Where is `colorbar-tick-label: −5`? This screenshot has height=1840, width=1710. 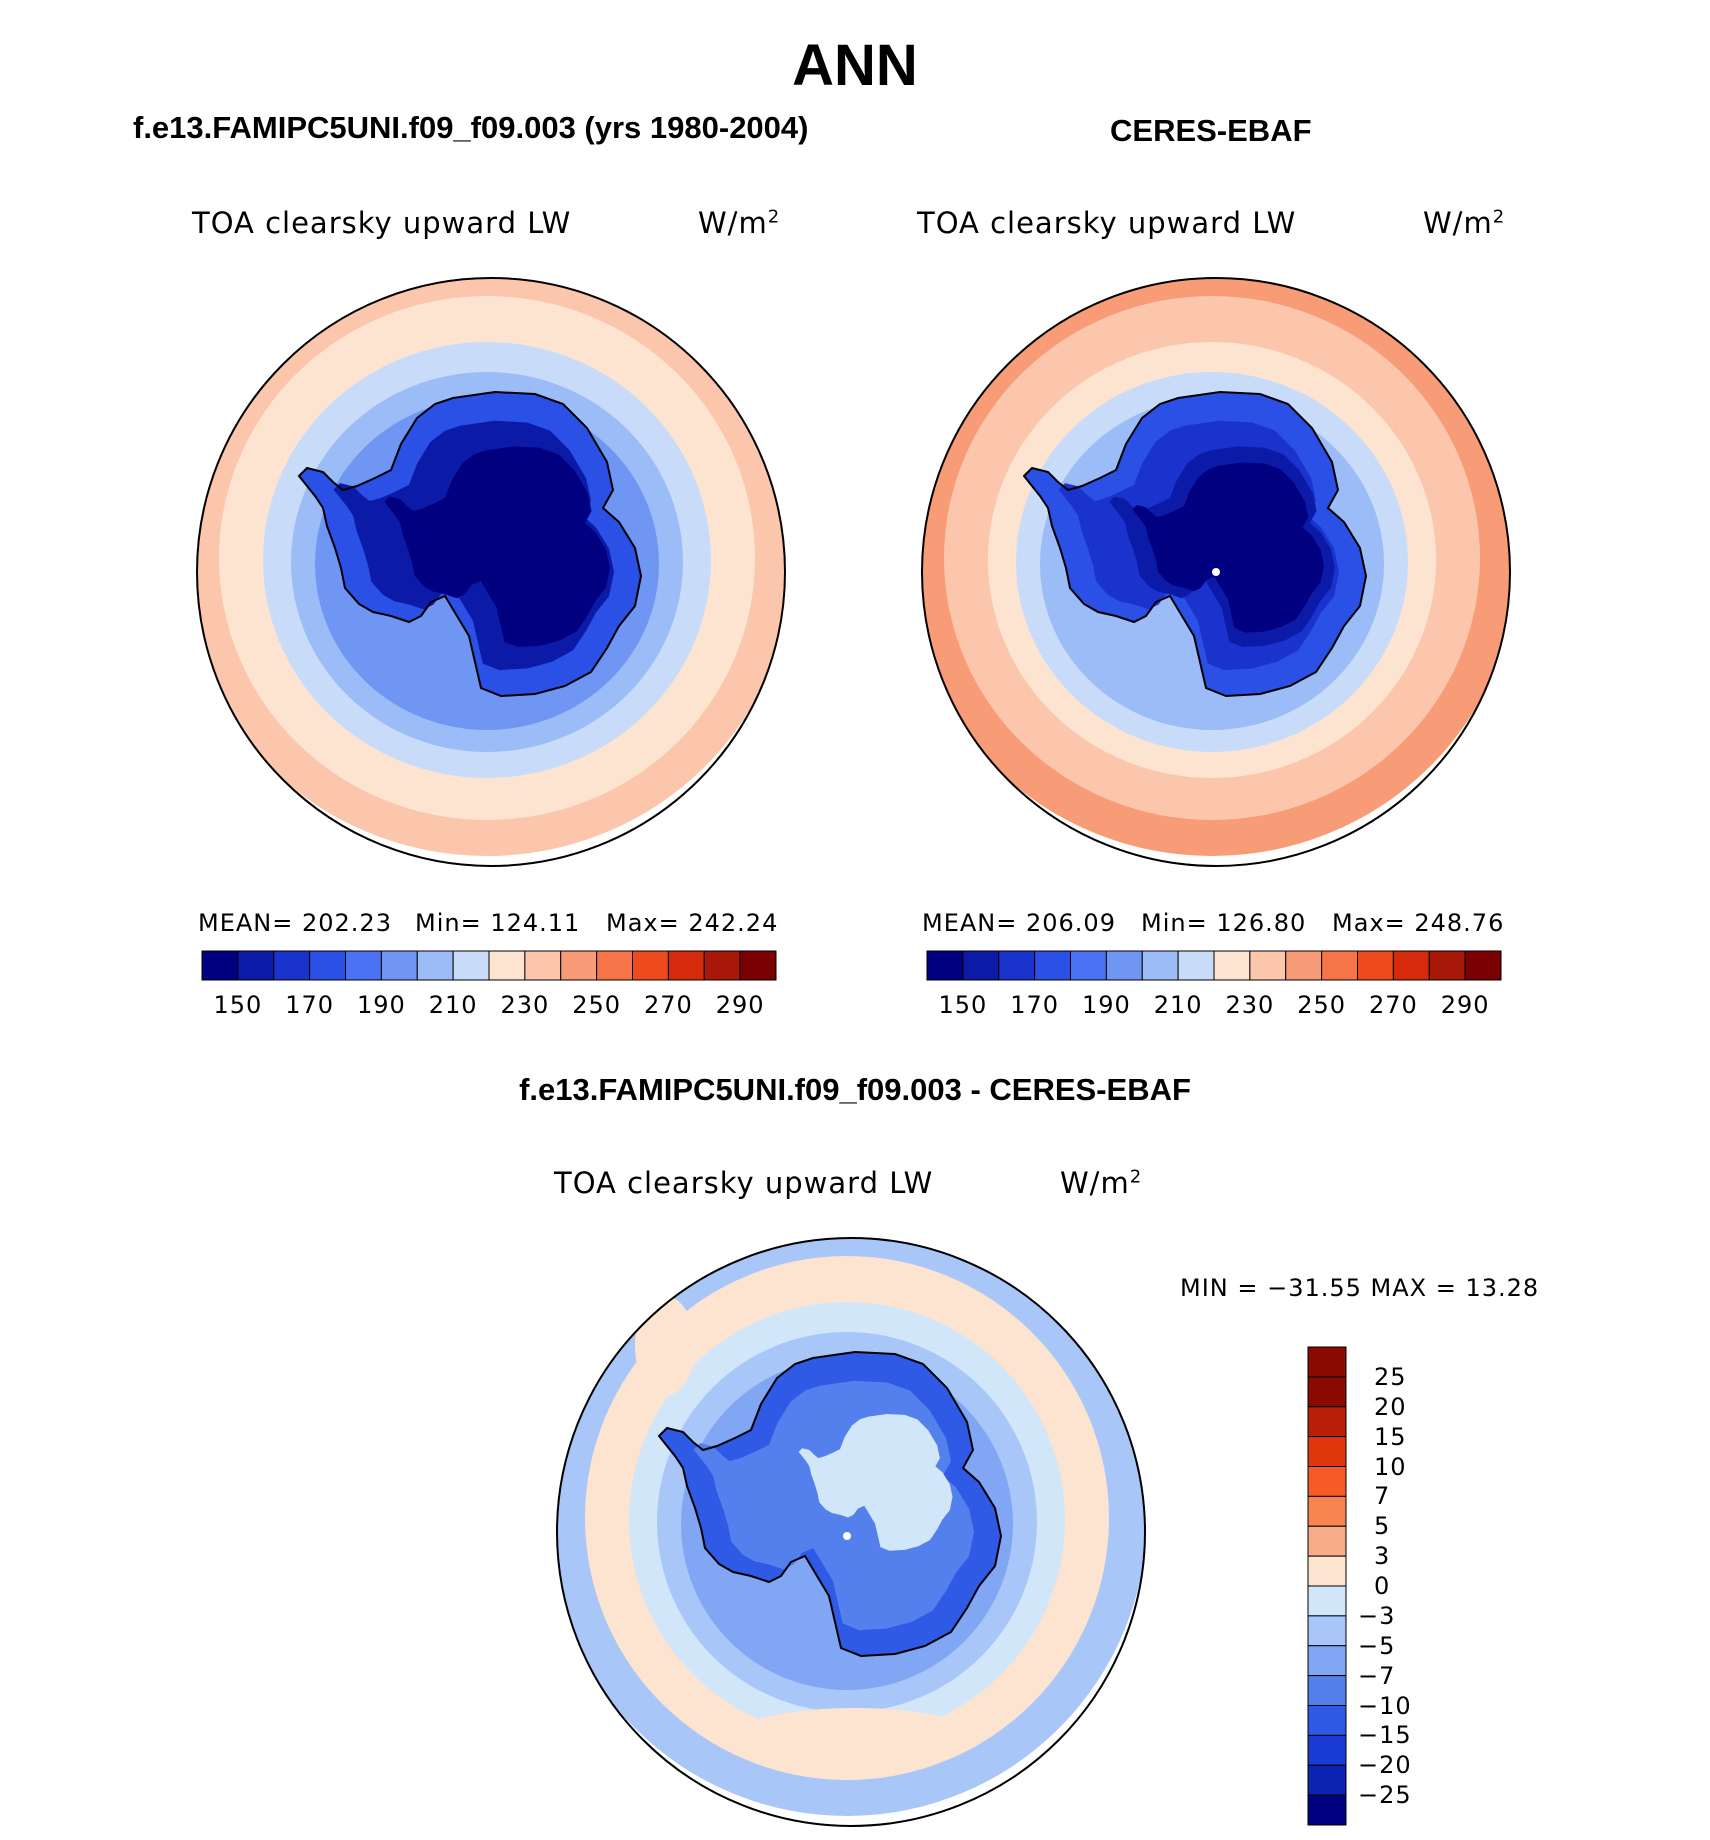
colorbar-tick-label: −5 is located at coordinates (1377, 1645).